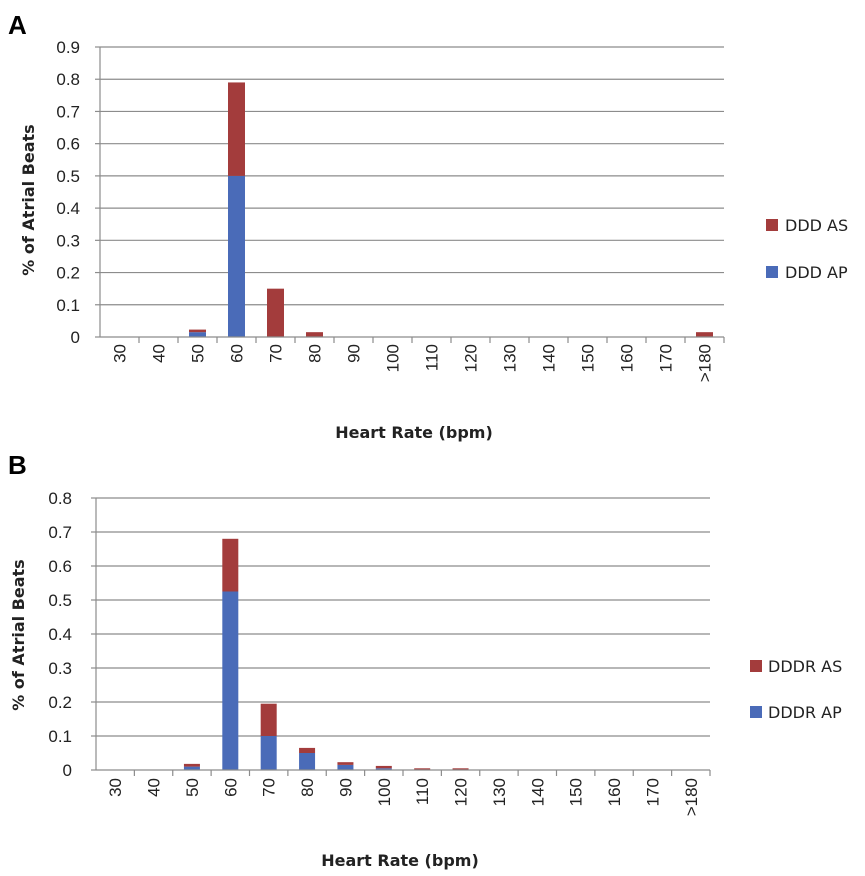 Image resolution: width=865 pixels, height=876 pixels. Describe the element at coordinates (326, 654) in the screenshot. I see `bars` at that location.